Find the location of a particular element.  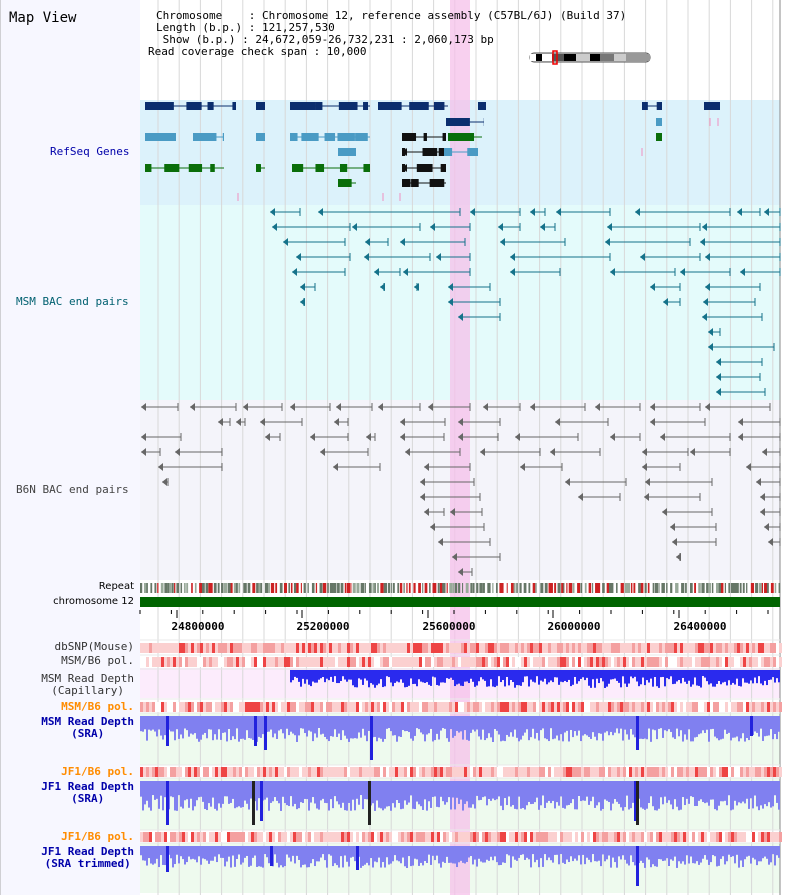

track-label-msm-pol-2: MSM/B6 pol. is located at coordinates (97, 706).